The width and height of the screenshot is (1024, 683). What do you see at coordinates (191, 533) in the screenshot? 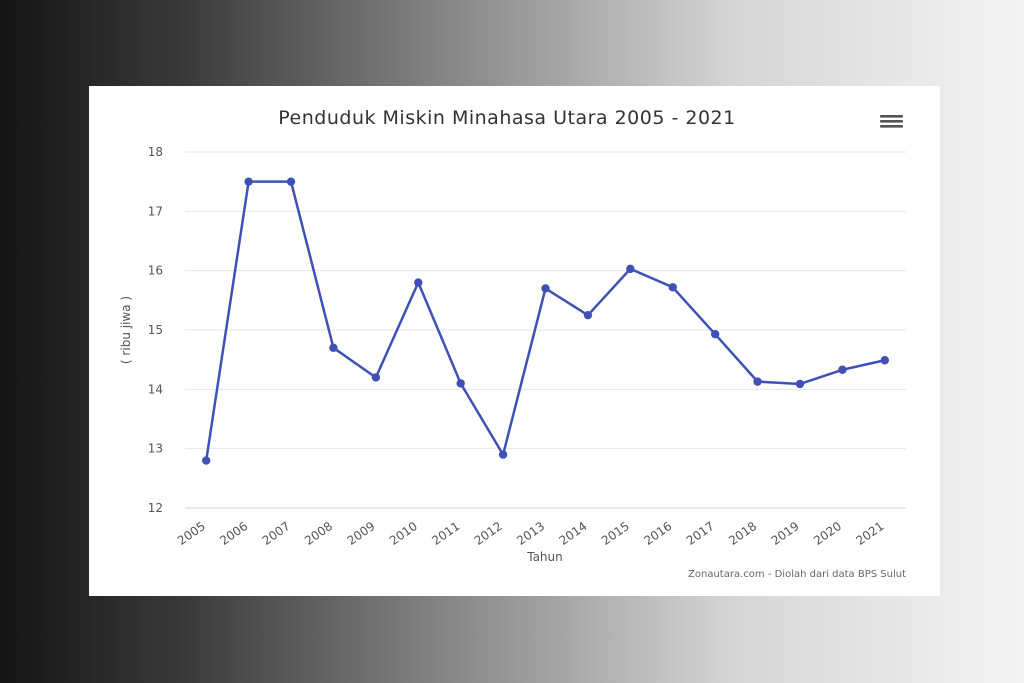
I see `x-tick-label: 2005` at bounding box center [191, 533].